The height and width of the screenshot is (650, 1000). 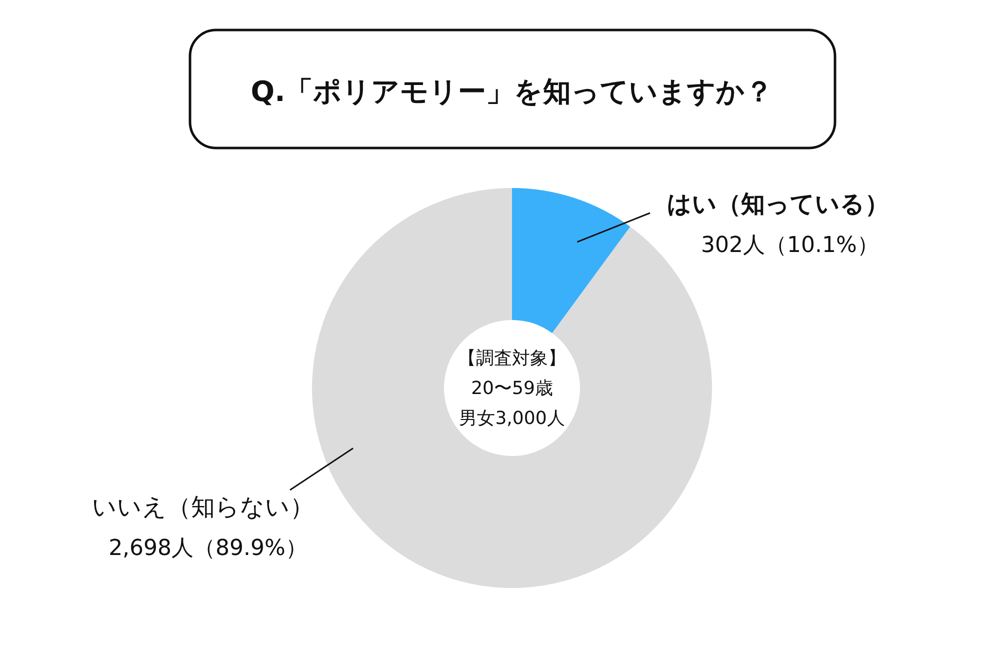 I want to click on slice-label: はい（知っている）, so click(x=778, y=204).